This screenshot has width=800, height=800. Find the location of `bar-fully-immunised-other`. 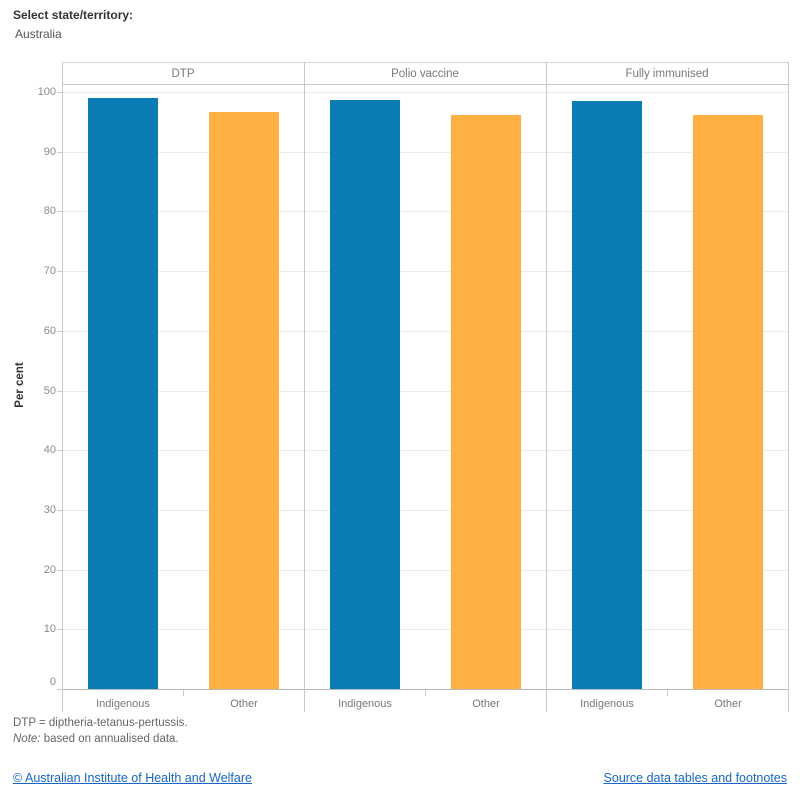

bar-fully-immunised-other is located at coordinates (728, 402).